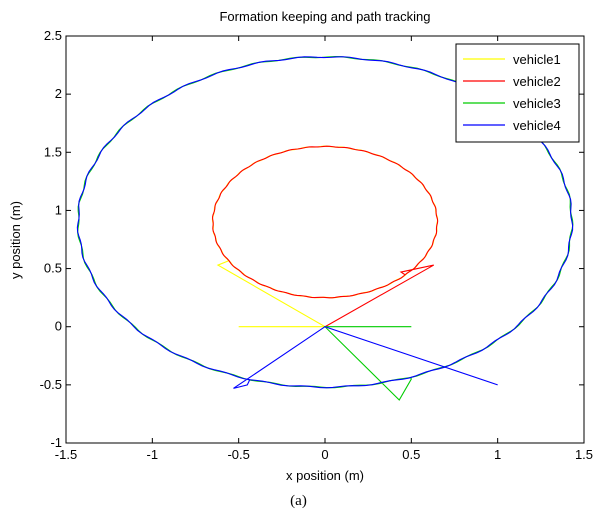 The height and width of the screenshot is (527, 597). I want to click on legend: vehicle1 vehicle2 vehicle3 vehicle4, so click(517, 93).